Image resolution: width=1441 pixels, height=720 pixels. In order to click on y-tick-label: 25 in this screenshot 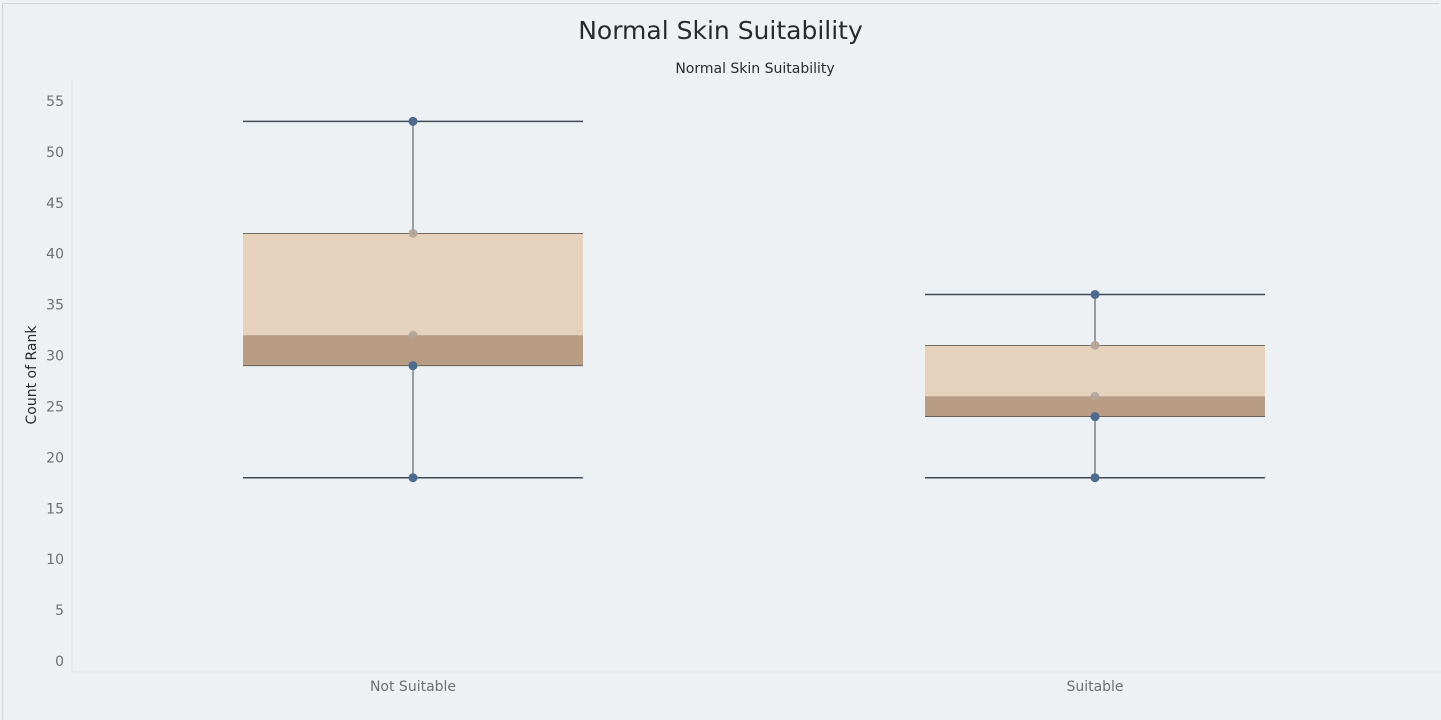, I will do `click(55, 407)`.